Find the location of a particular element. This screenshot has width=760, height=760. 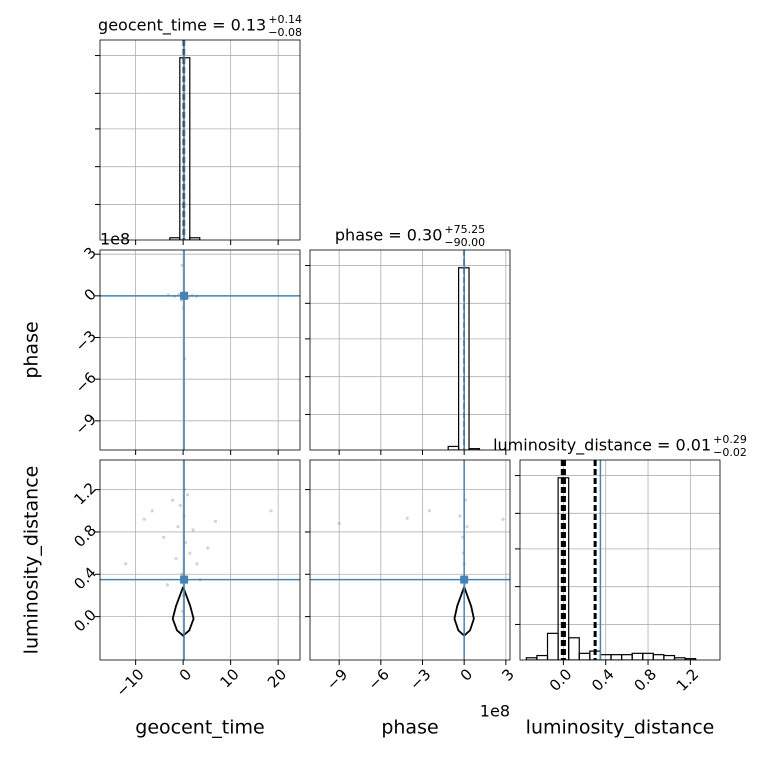

title-minus: −0.02 is located at coordinates (730, 452).